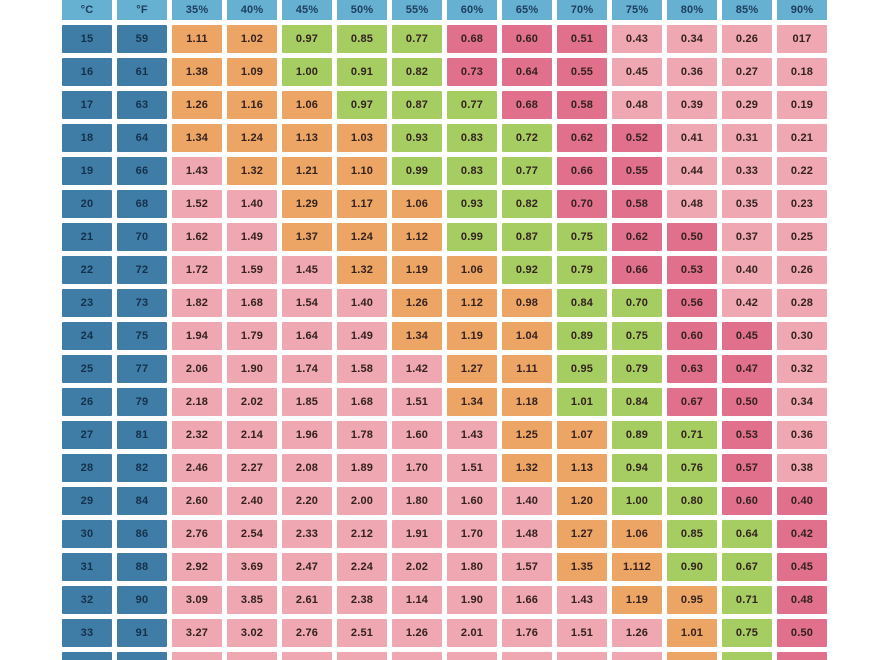 The image size is (880, 660). What do you see at coordinates (472, 204) in the screenshot?
I see `value-cell: 0.93` at bounding box center [472, 204].